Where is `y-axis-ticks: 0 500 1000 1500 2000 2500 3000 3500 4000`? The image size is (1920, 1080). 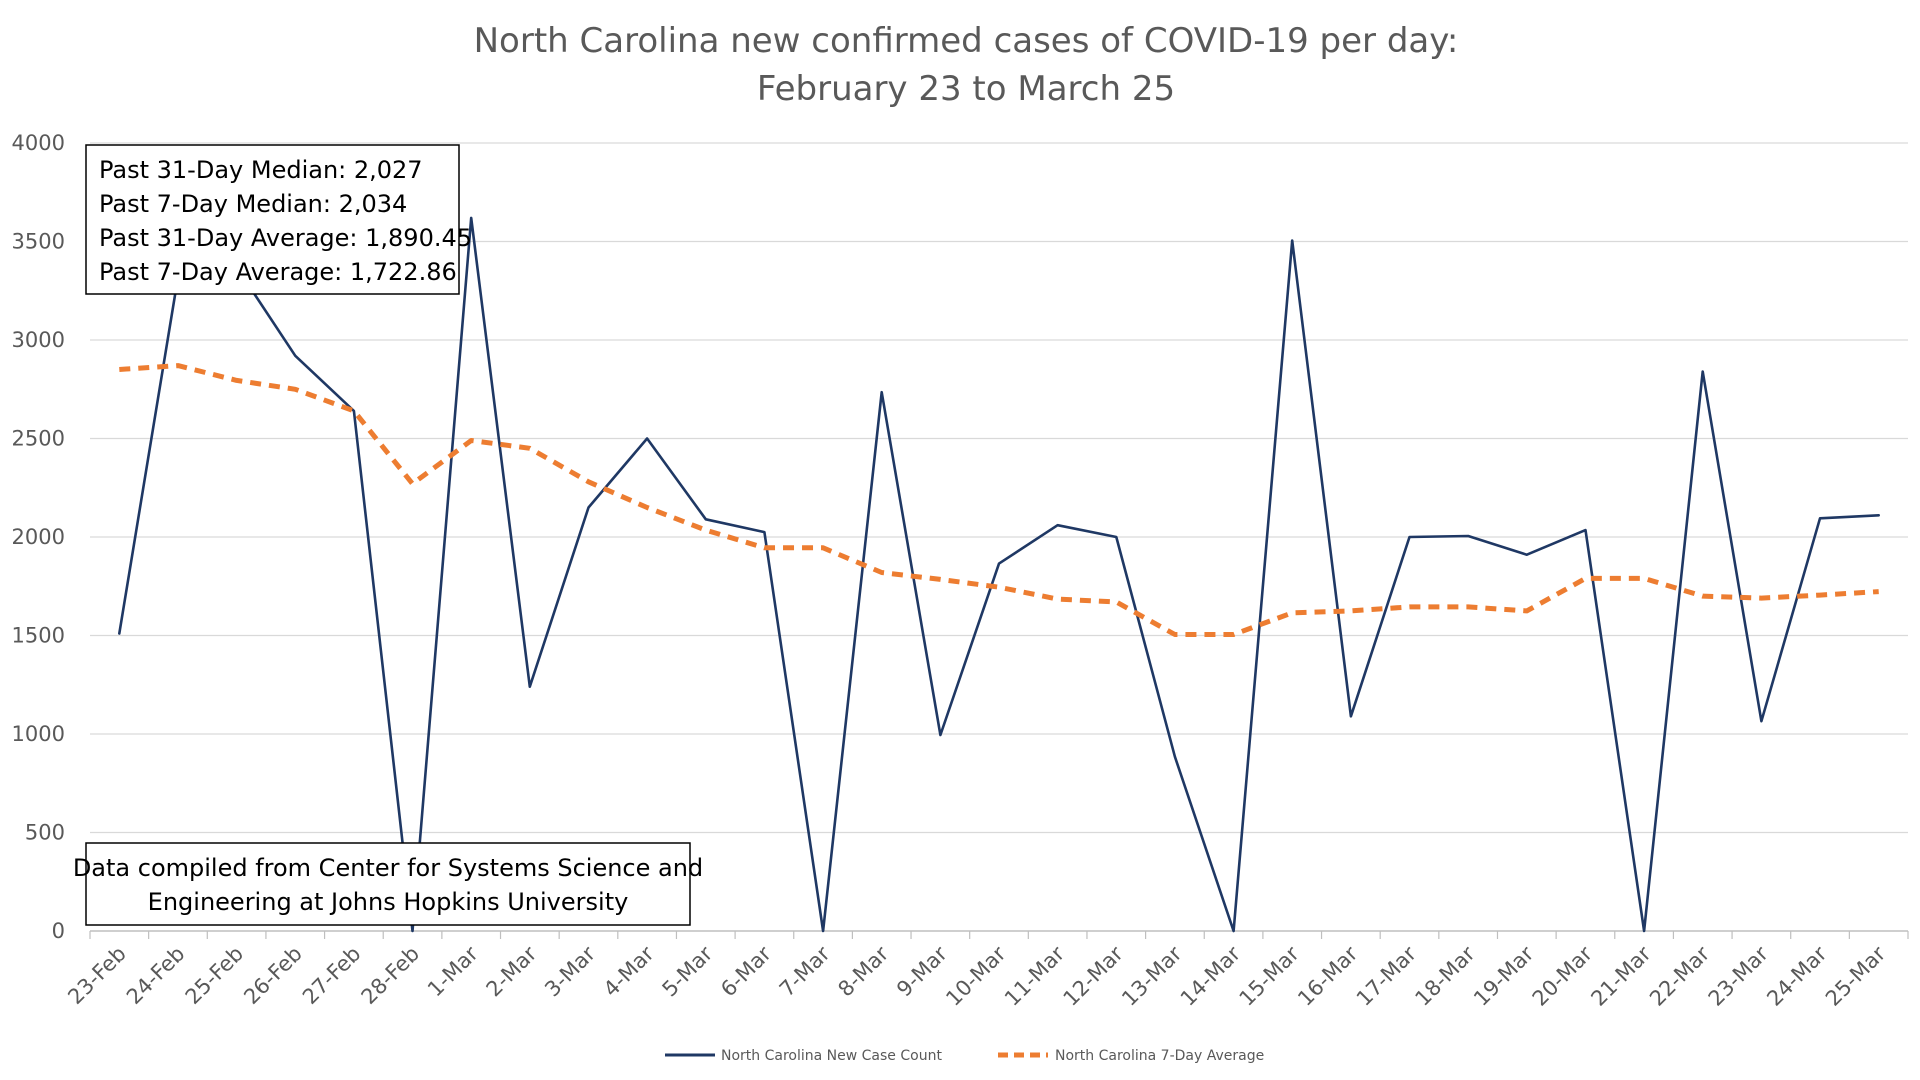 y-axis-ticks: 0 500 1000 1500 2000 2500 3000 3500 4000 is located at coordinates (38, 537).